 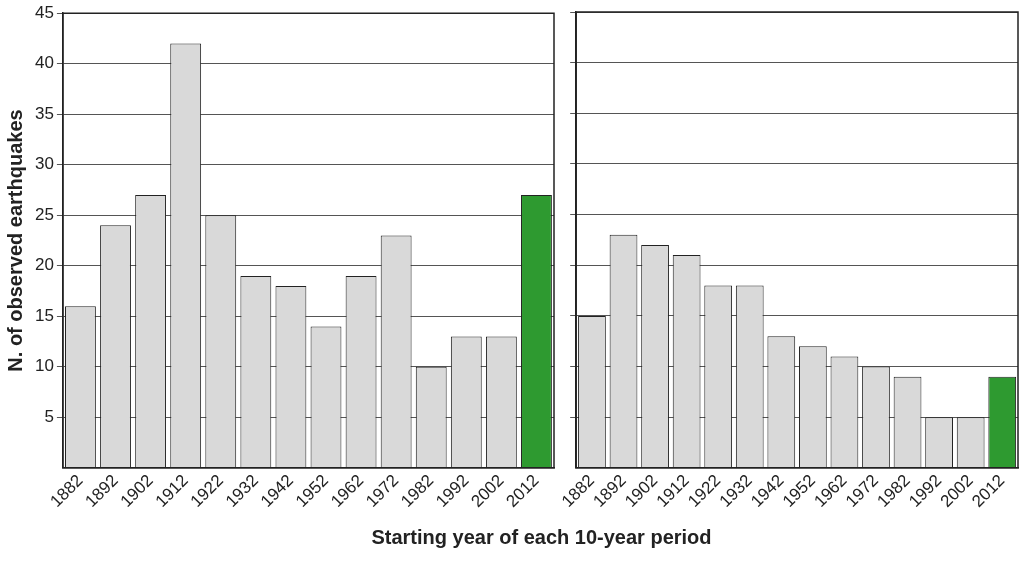 I want to click on y-tick-label: 20, so click(x=44, y=265).